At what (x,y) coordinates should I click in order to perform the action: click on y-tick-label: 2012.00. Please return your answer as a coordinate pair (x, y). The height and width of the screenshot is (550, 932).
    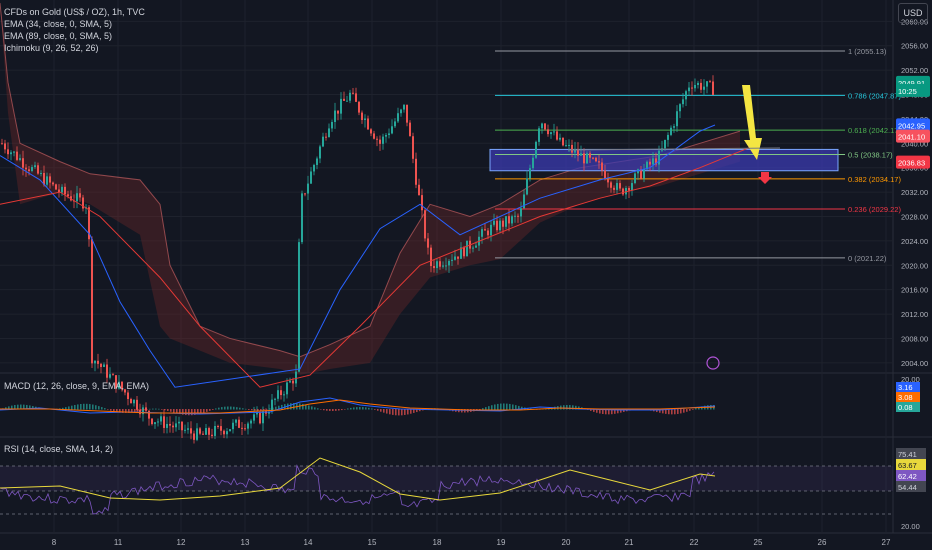
    Looking at the image, I should click on (914, 314).